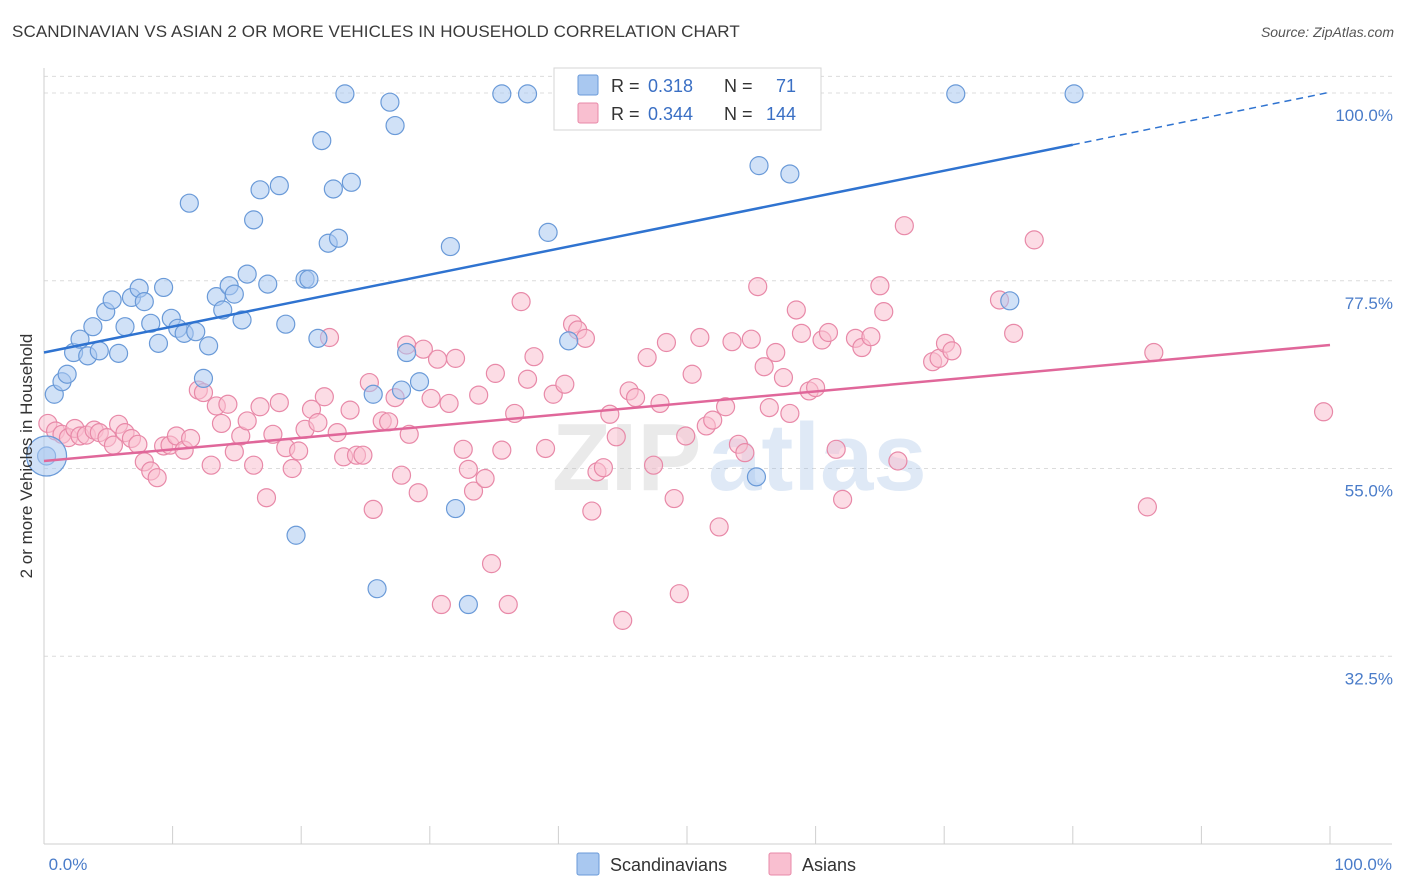 Image resolution: width=1406 pixels, height=892 pixels. I want to click on scandinavians-trendline-projection, so click(1201, 118).